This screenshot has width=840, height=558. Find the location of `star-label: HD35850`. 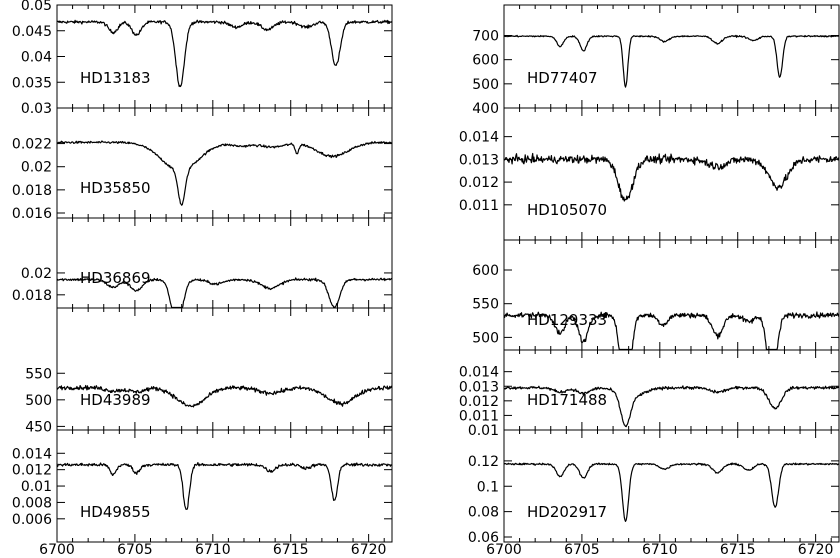

star-label: HD35850 is located at coordinates (115, 188).